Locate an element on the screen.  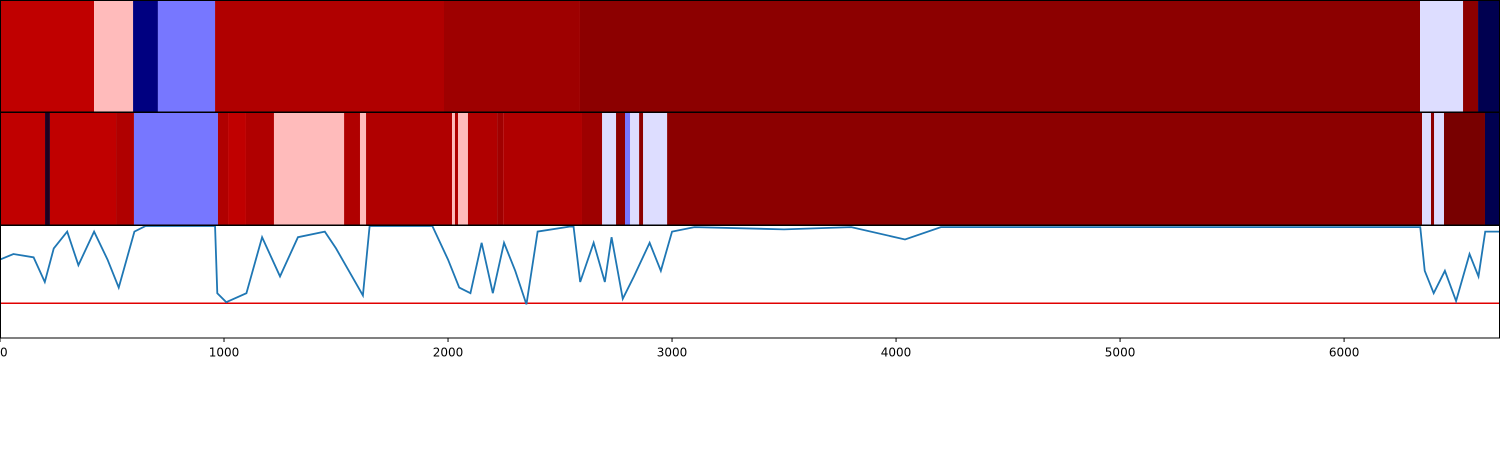
x-tick-label: 1000 is located at coordinates (224, 353).